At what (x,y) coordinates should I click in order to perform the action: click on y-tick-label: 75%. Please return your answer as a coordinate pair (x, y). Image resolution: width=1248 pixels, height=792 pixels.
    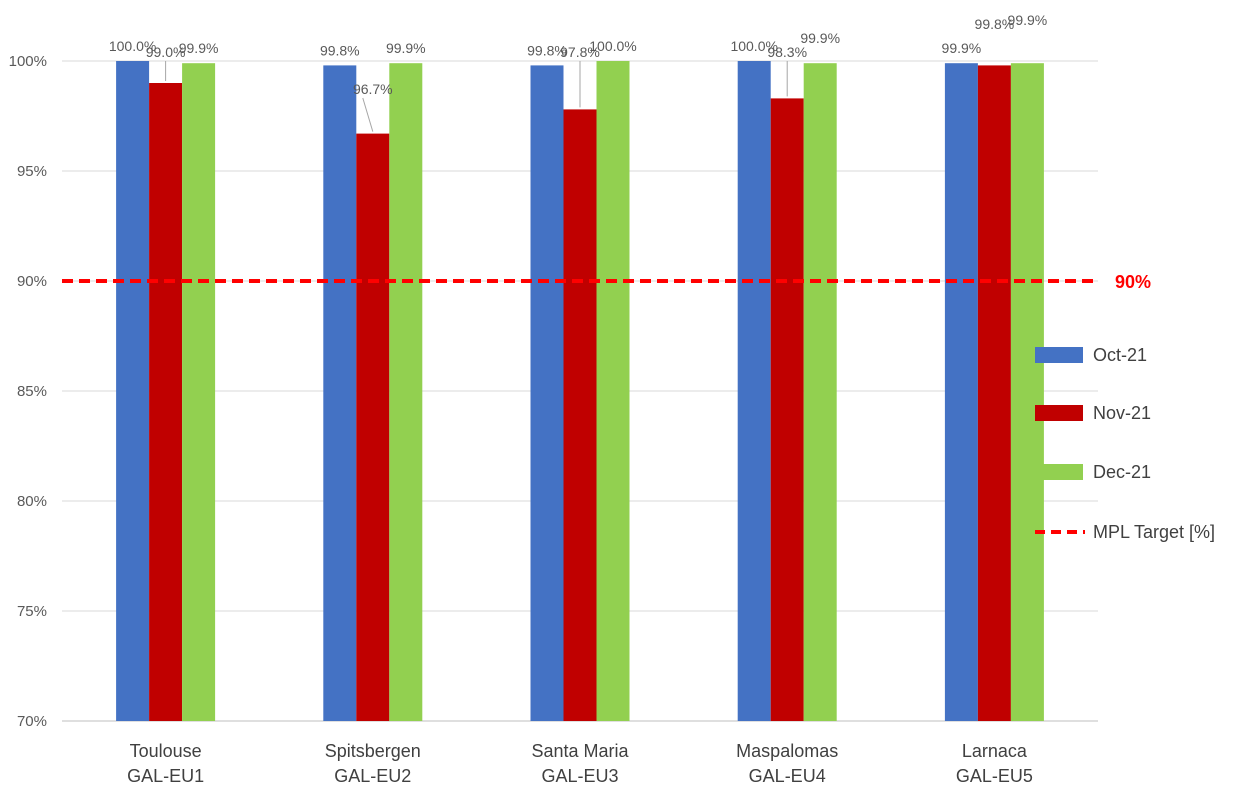
    Looking at the image, I should click on (32, 611).